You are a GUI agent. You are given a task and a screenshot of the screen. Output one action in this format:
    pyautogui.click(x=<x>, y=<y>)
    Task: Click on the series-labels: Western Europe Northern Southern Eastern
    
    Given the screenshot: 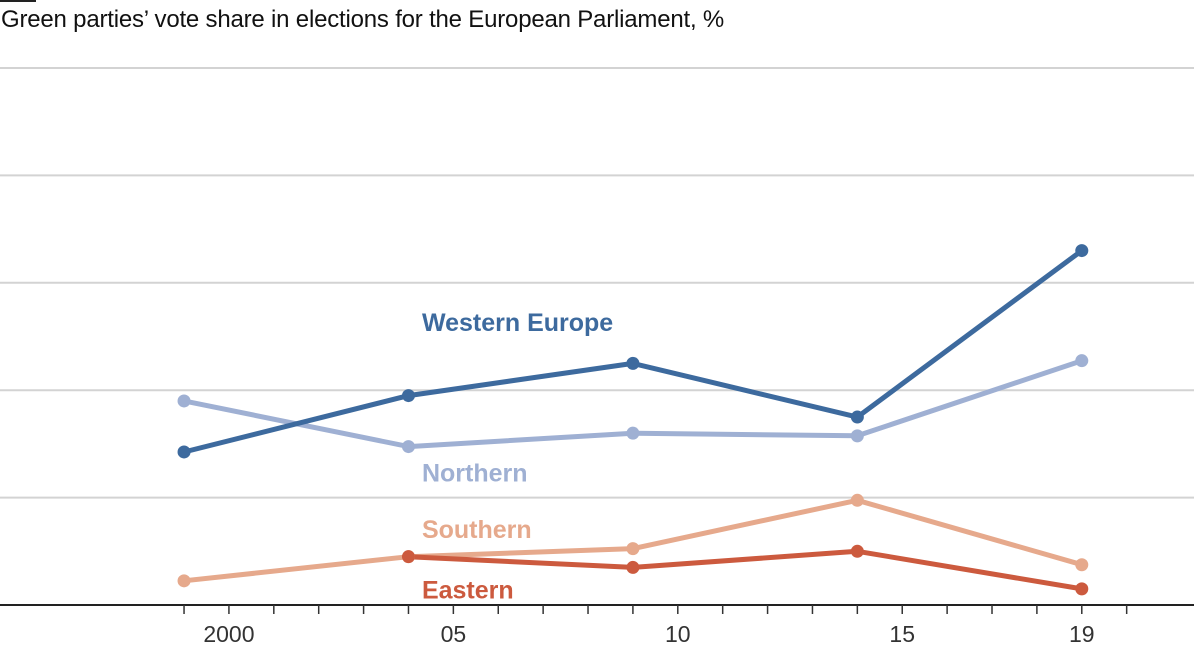 What is the action you would take?
    pyautogui.click(x=517, y=456)
    